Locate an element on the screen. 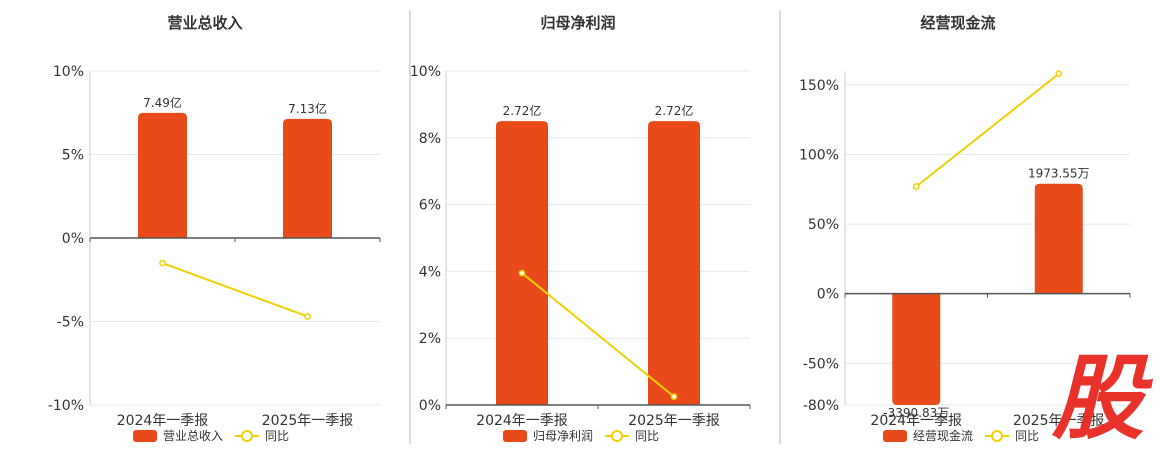  y-tick-label: -10% is located at coordinates (66, 406).